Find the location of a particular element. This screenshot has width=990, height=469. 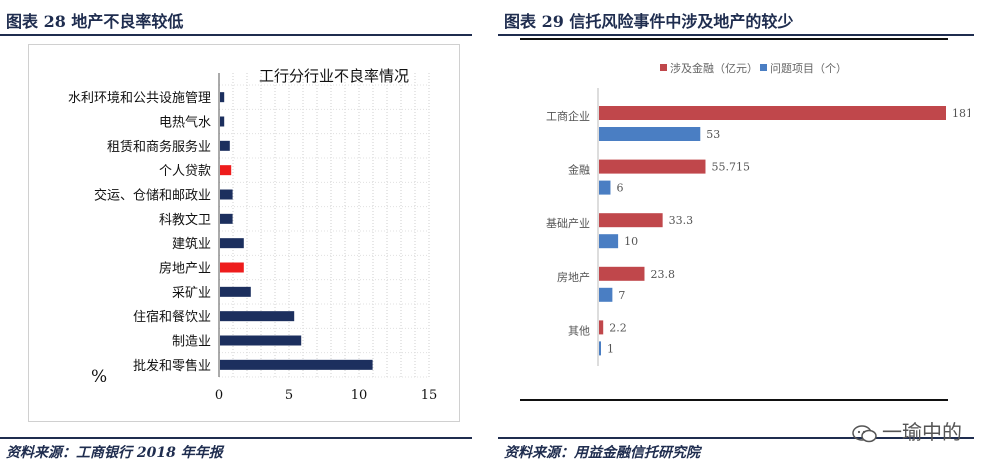

category-label-4: 交运、仓储和邮政业 is located at coordinates (152, 196).